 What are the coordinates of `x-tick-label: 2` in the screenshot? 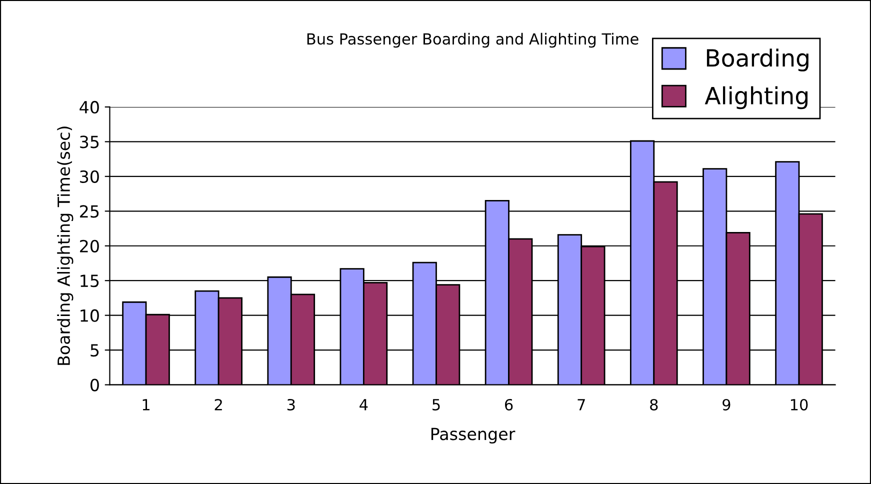 It's located at (218, 404).